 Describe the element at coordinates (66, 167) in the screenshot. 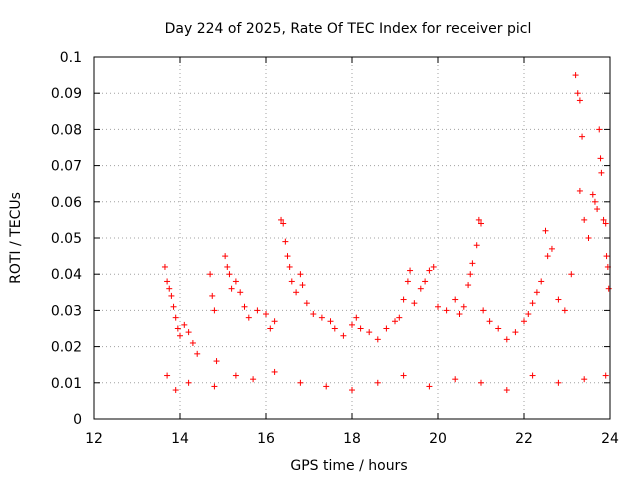

I see `y-tick-label: 0.07` at that location.